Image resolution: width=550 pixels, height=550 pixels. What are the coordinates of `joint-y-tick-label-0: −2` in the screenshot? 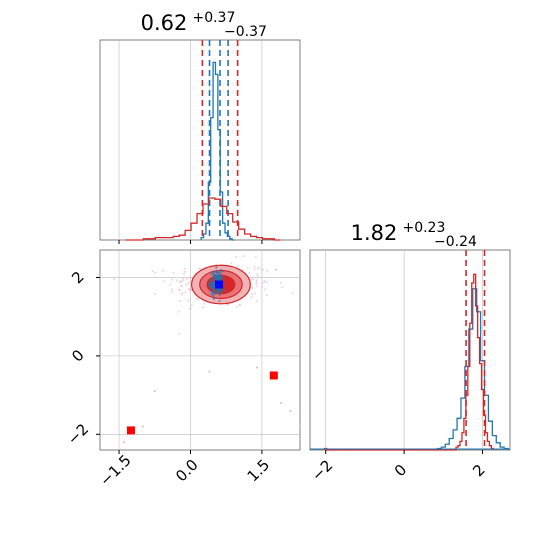 It's located at (78, 434).